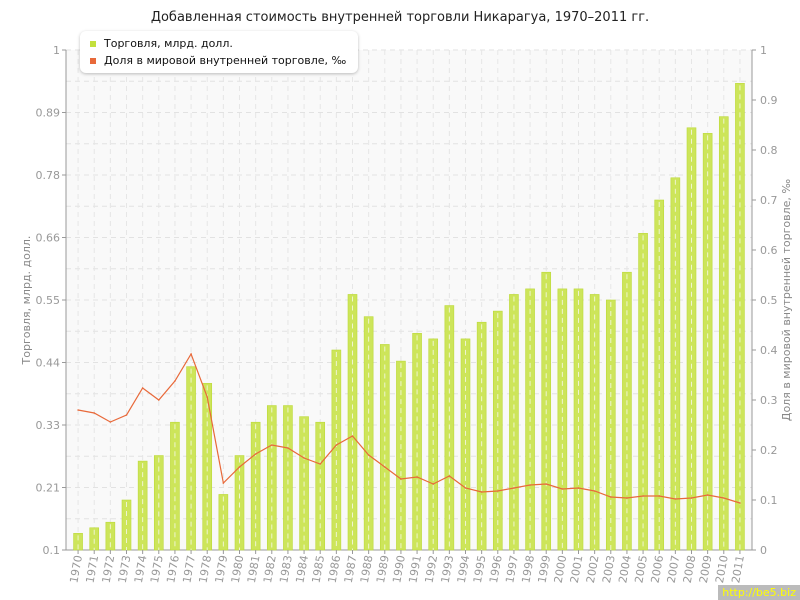  What do you see at coordinates (223, 483) in the screenshot?
I see `share-point-1979` at bounding box center [223, 483].